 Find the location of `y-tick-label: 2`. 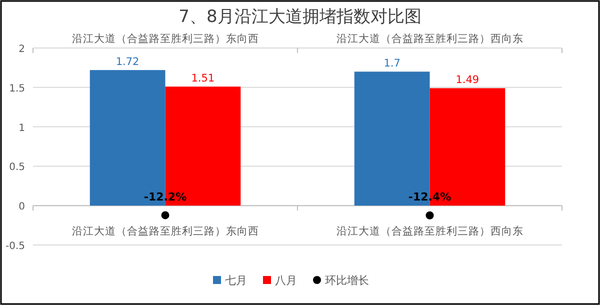

y-tick-label: 2 is located at coordinates (21, 49).